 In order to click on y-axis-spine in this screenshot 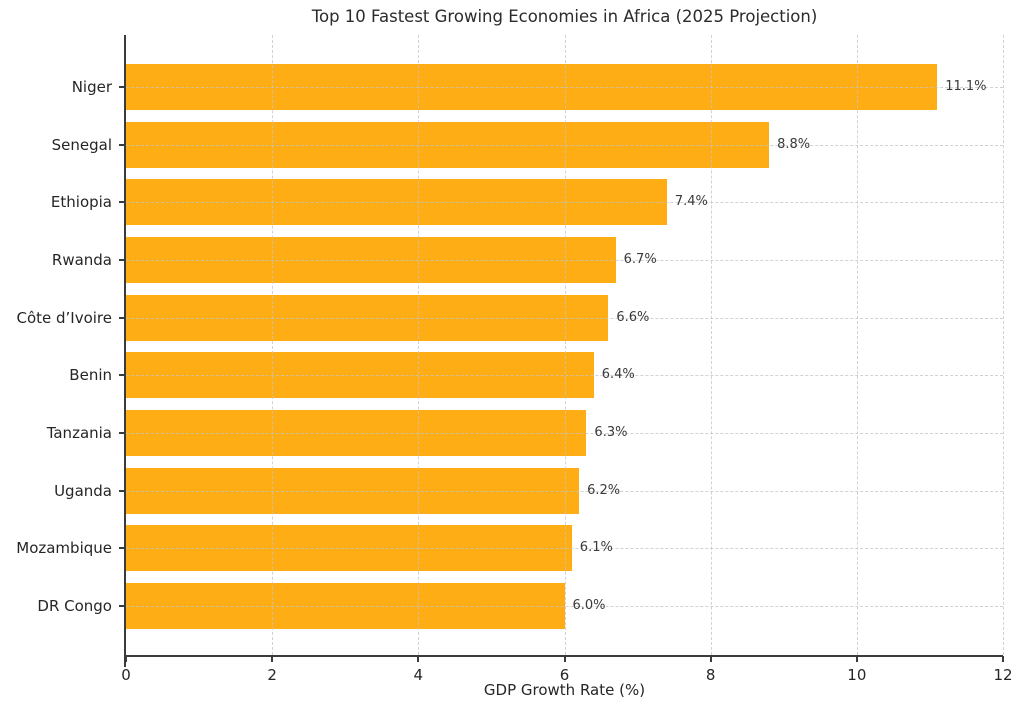, I will do `click(125, 351)`.